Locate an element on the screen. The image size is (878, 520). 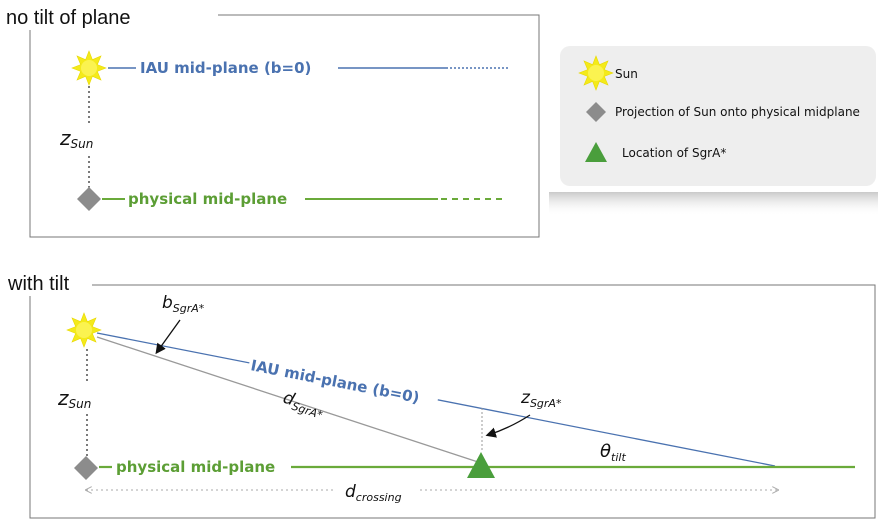
legend-label-projection: Projection of Sun onto physical midplane is located at coordinates (737, 112).